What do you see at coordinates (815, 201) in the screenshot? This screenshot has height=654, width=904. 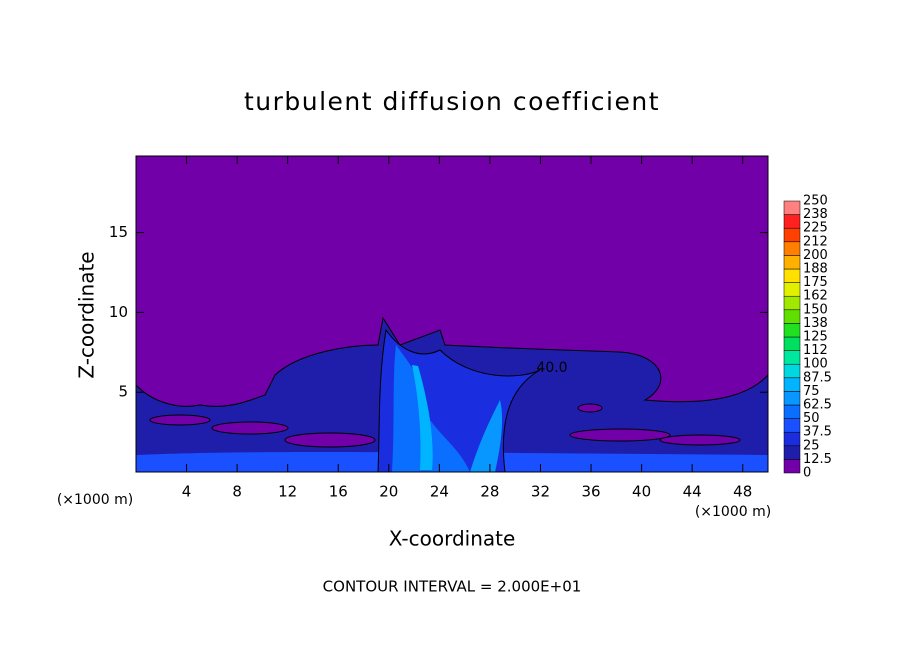 I see `colorbar-label: 250` at bounding box center [815, 201].